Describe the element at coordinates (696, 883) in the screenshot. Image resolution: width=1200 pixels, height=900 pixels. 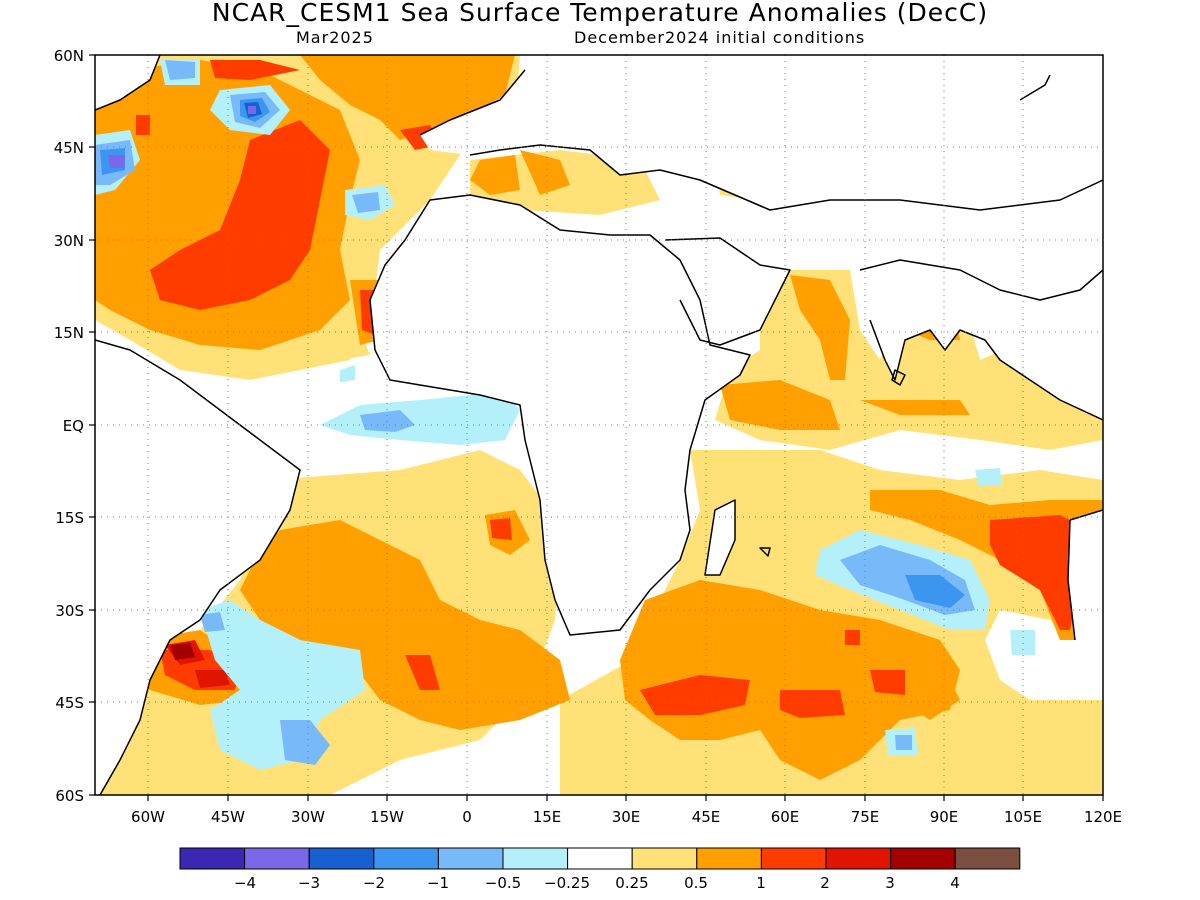
I see `colorbar-label: 0.5` at that location.